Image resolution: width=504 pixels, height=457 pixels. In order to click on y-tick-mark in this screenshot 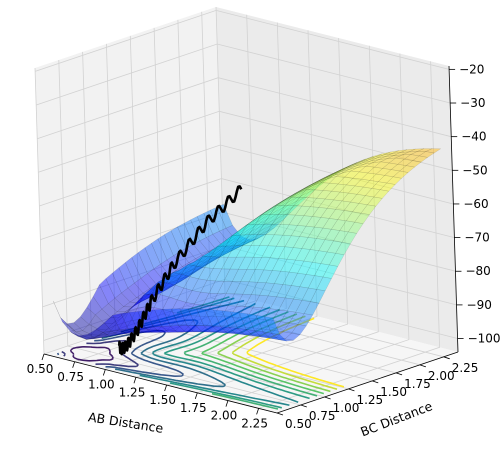, I will do `click(423, 366)`.